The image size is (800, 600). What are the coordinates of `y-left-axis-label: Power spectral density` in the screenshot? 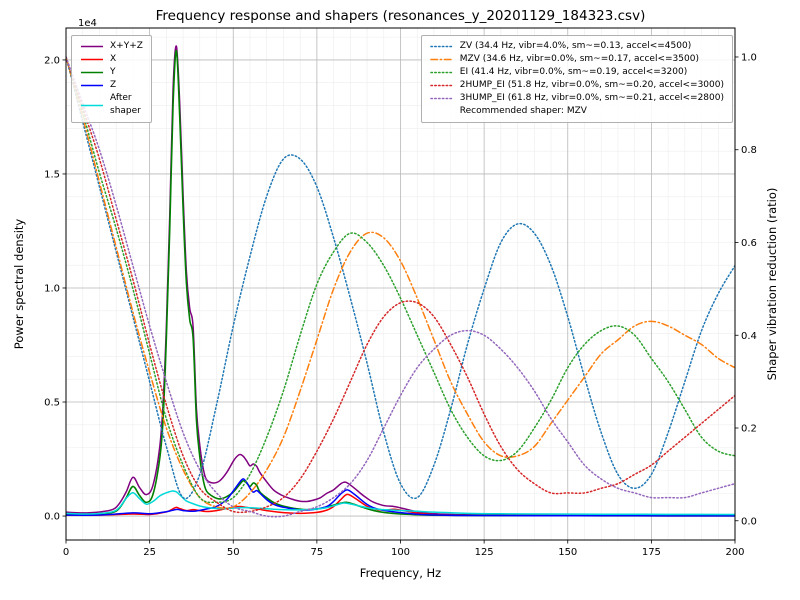 It's located at (19, 284).